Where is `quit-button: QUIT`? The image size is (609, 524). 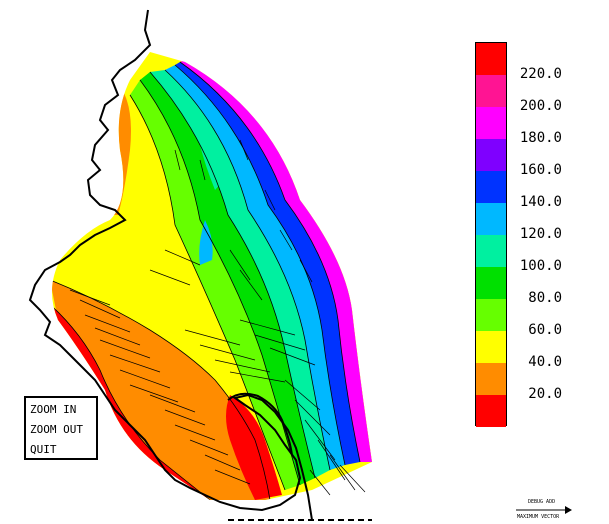
quit-button: QUIT is located at coordinates (43, 449).